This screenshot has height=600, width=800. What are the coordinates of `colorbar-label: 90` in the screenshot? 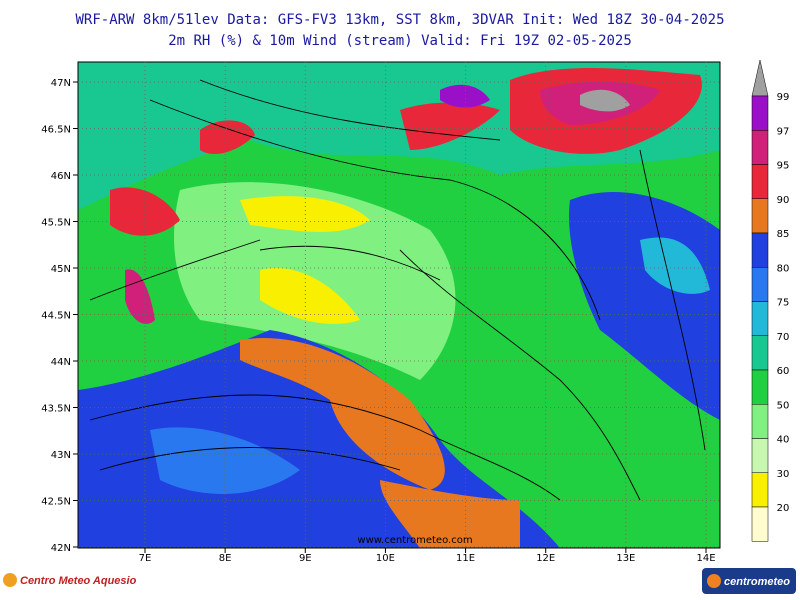 It's located at (783, 200).